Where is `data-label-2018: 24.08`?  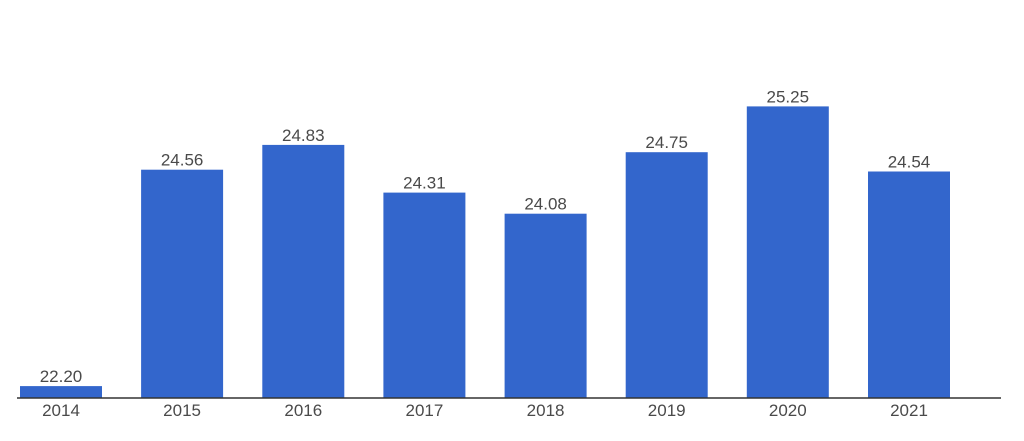
data-label-2018: 24.08 is located at coordinates (545, 204).